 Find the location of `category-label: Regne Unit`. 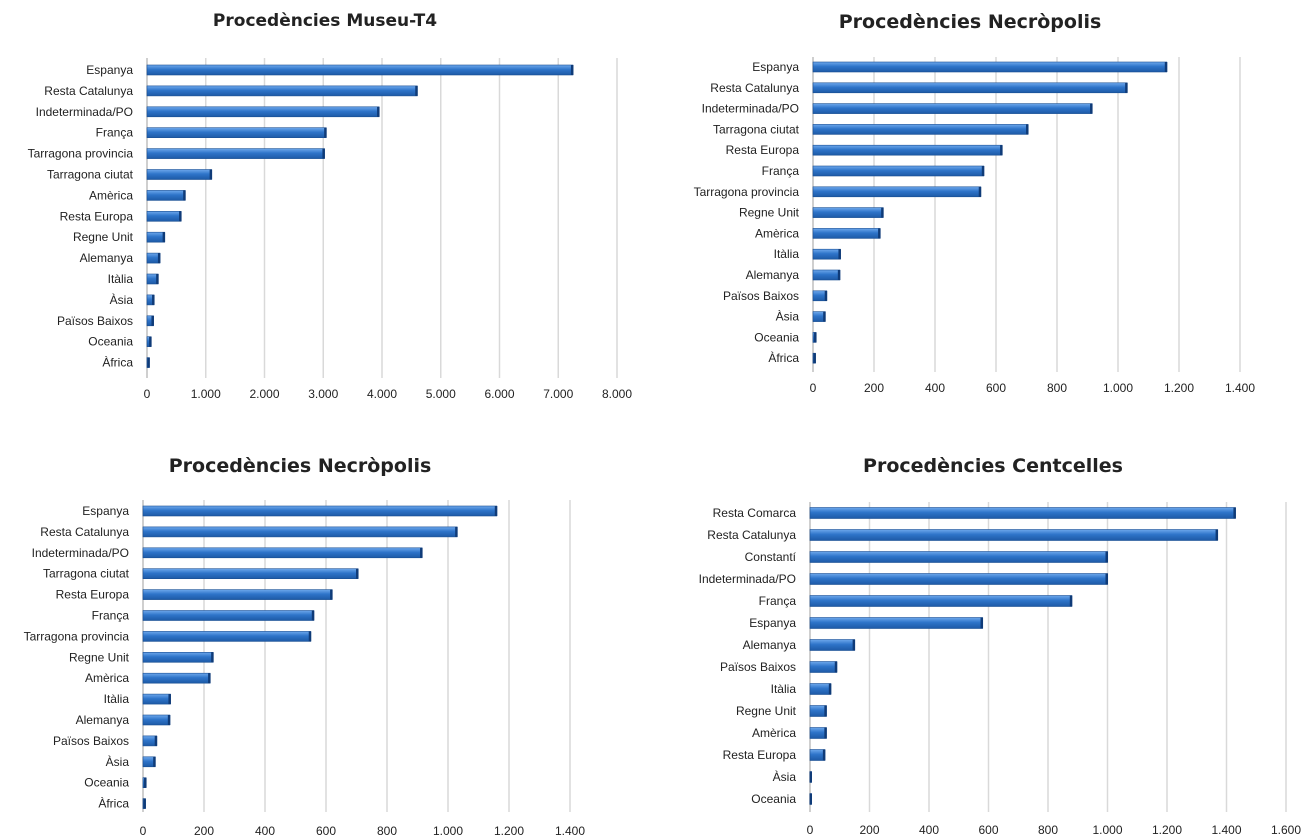

category-label: Regne Unit is located at coordinates (103, 237).